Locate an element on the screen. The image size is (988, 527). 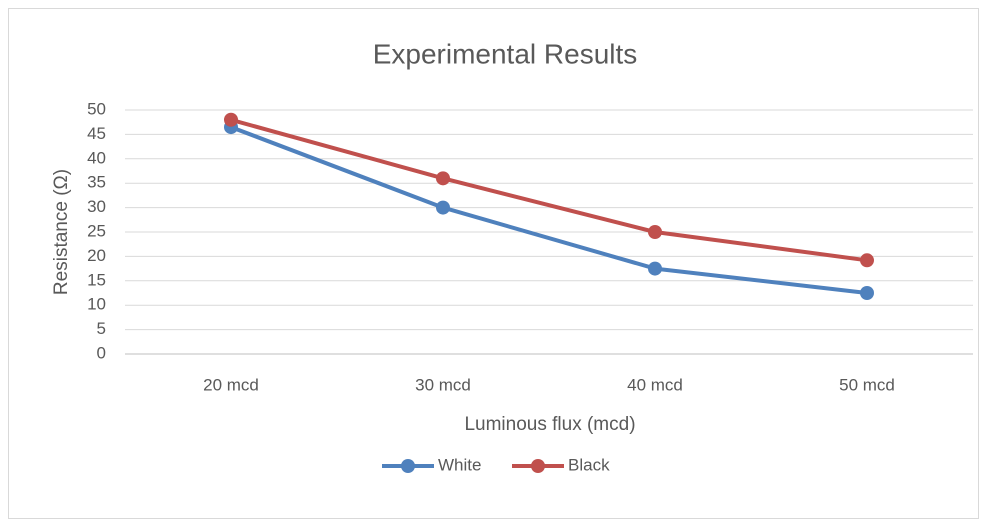
y-tick-label: 15 is located at coordinates (96, 279).